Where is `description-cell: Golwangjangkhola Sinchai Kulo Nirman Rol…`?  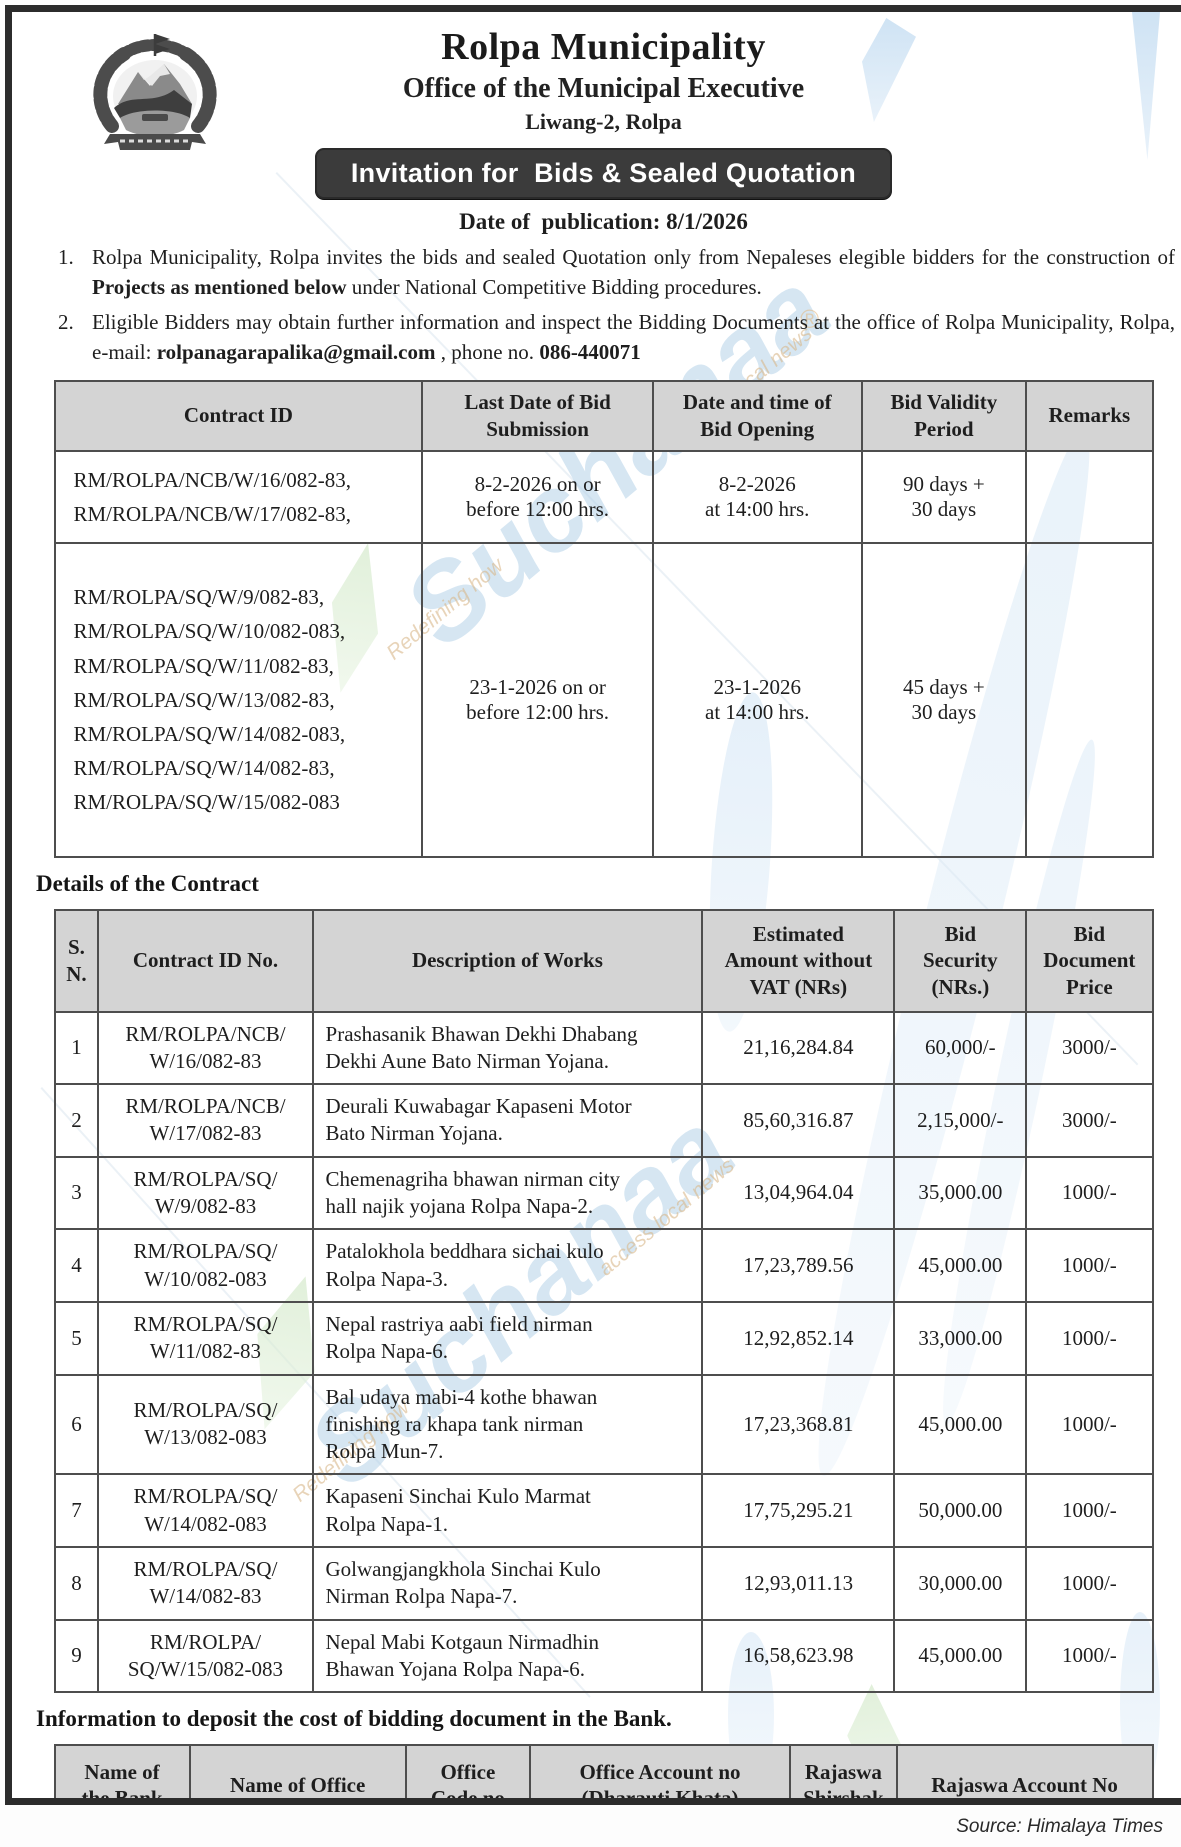
description-cell: Golwangjangkhola Sinchai Kulo Nirman Rol… is located at coordinates (507, 1583).